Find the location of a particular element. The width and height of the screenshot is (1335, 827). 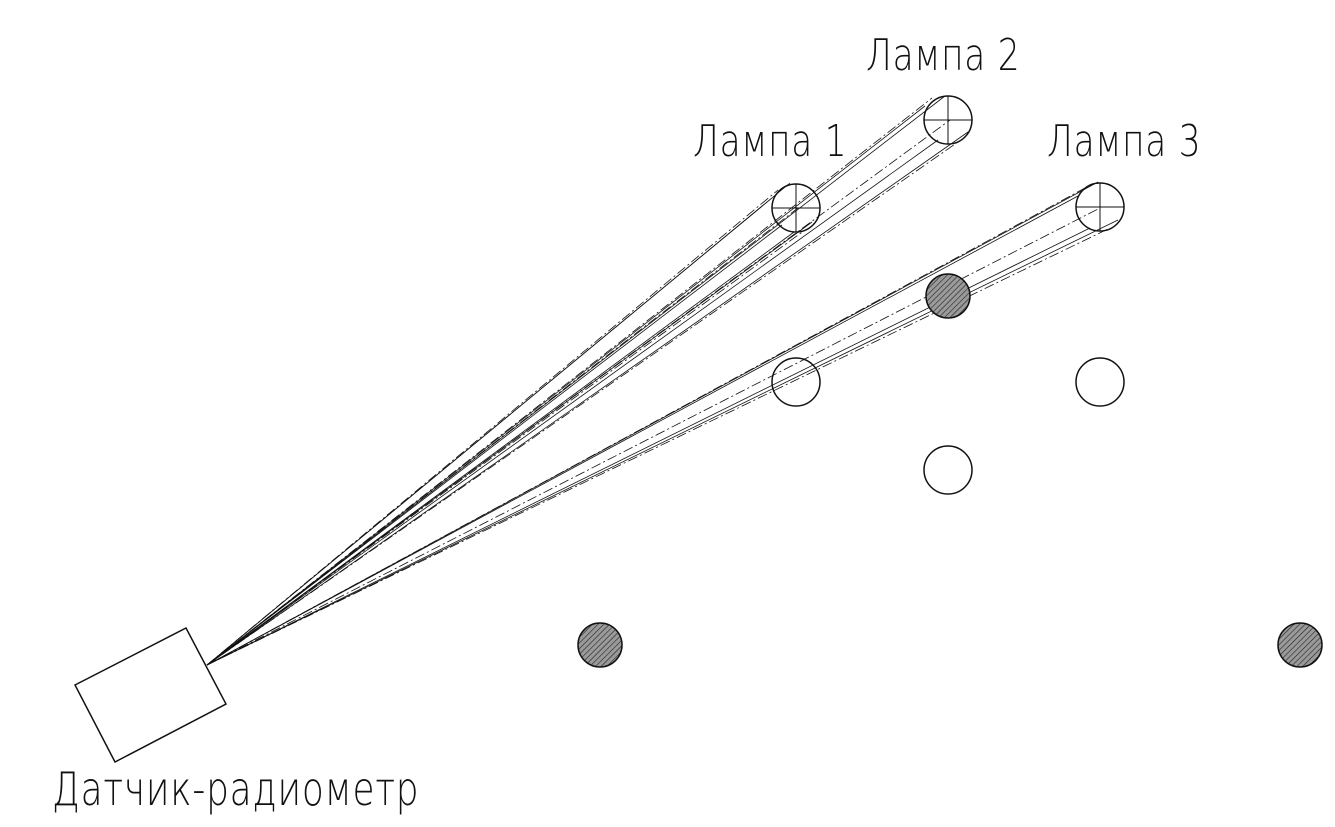

lamp-2-label: Лампа 2 is located at coordinates (943, 55).